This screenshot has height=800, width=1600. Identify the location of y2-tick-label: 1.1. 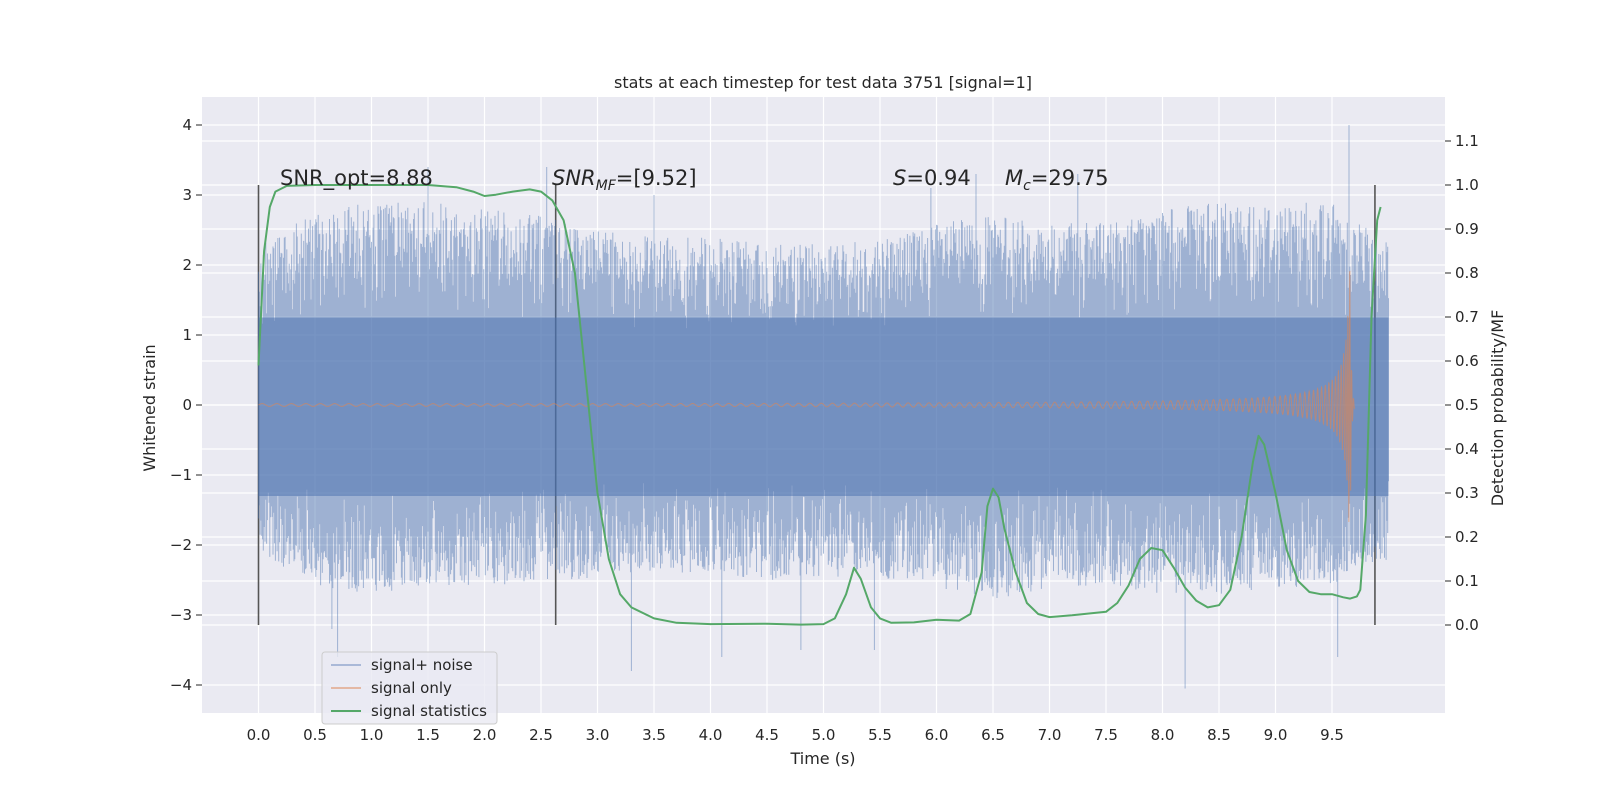
(1467, 141).